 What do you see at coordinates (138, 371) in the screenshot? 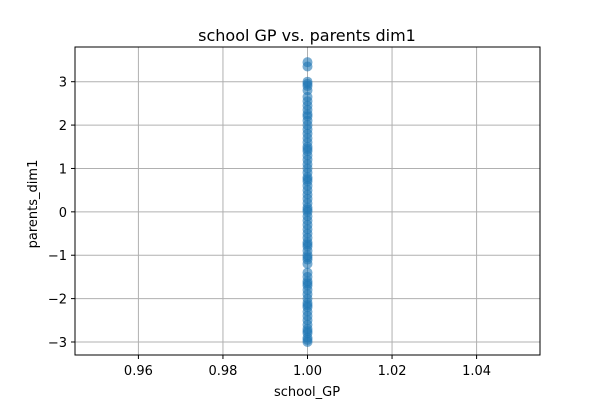
I see `x-tick-label: 0.96` at bounding box center [138, 371].